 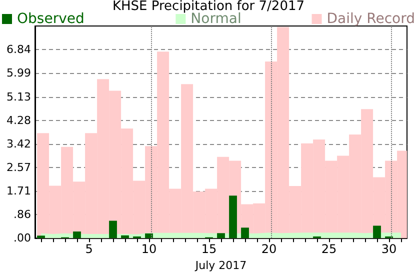 I want to click on y-tick-label: .86, so click(x=22, y=215).